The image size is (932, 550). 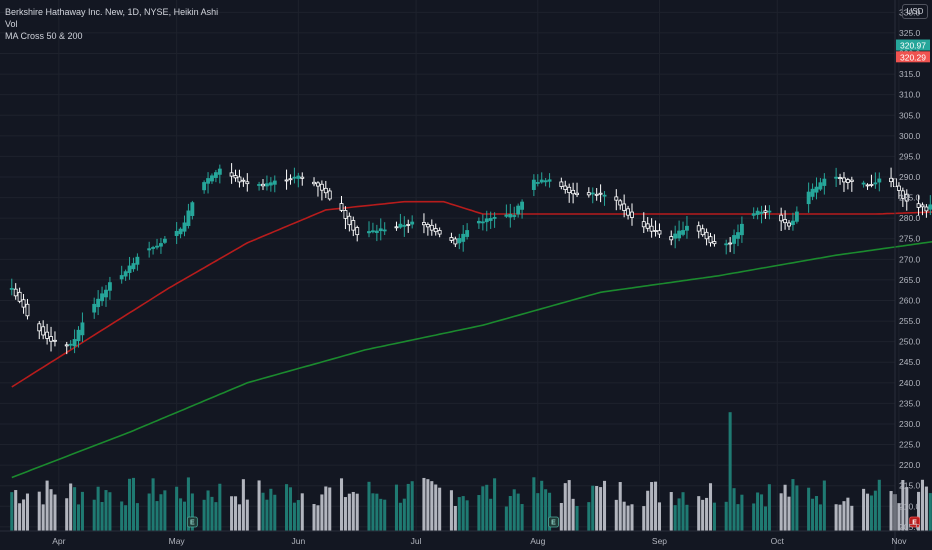 I want to click on y-tick-label: 215.0, so click(x=910, y=486).